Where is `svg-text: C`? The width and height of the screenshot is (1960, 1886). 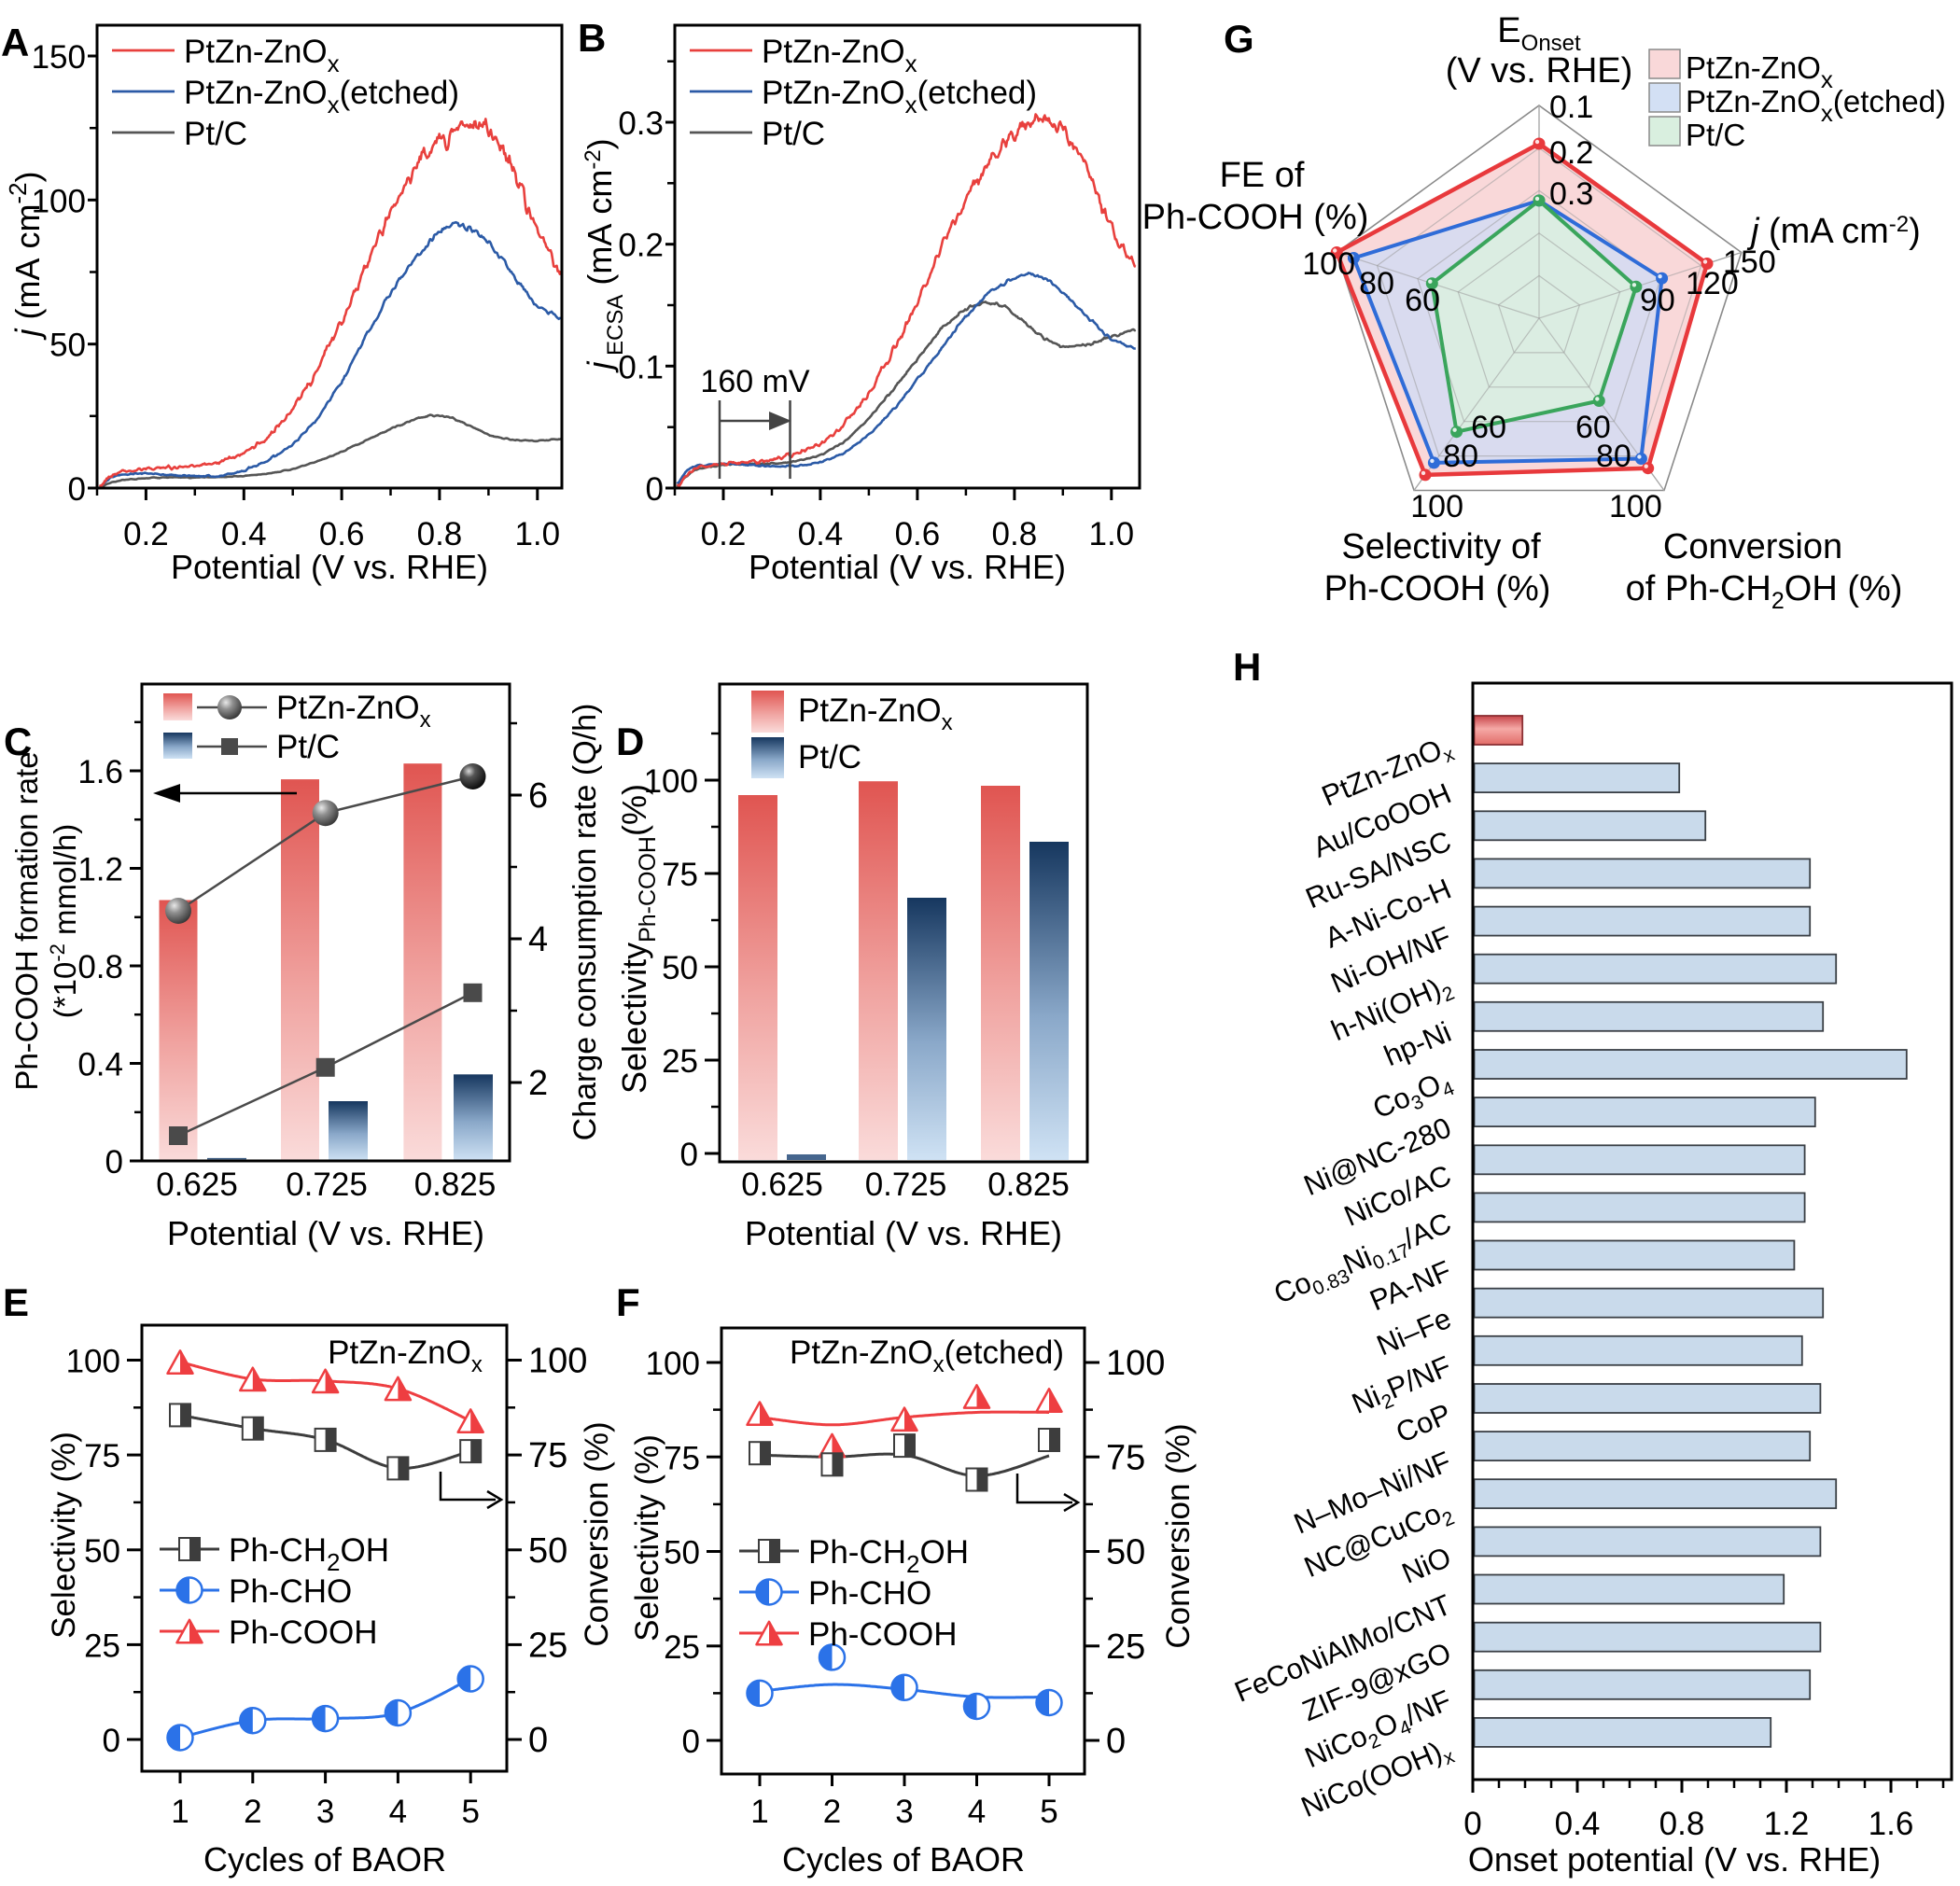 svg-text: C is located at coordinates (18, 741).